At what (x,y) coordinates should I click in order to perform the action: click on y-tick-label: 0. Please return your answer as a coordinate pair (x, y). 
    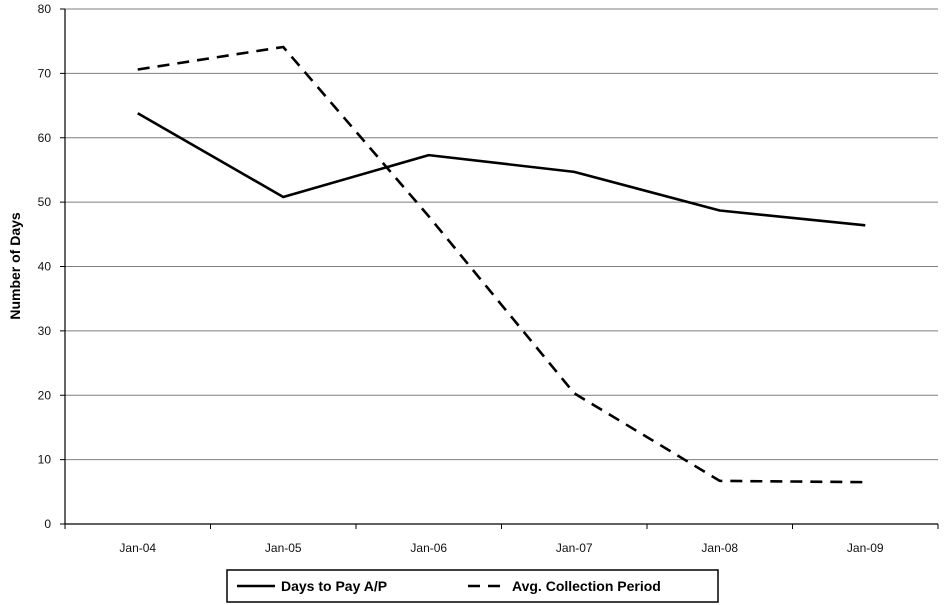
    Looking at the image, I should click on (47, 524).